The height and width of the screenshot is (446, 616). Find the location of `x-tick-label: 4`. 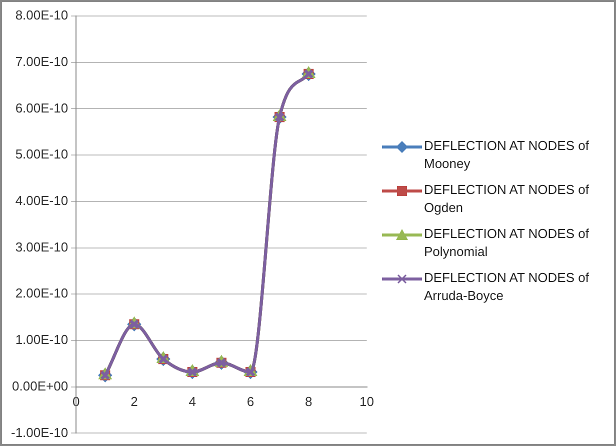

x-tick-label: 4 is located at coordinates (192, 402).